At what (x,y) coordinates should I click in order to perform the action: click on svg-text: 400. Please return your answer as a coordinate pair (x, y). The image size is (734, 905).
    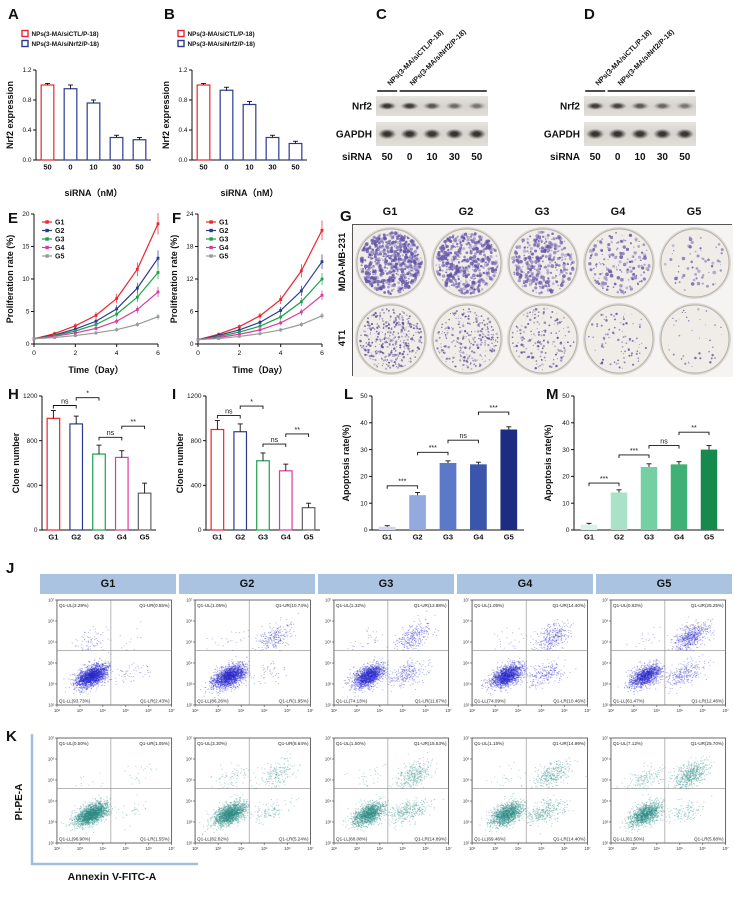
    Looking at the image, I should click on (196, 486).